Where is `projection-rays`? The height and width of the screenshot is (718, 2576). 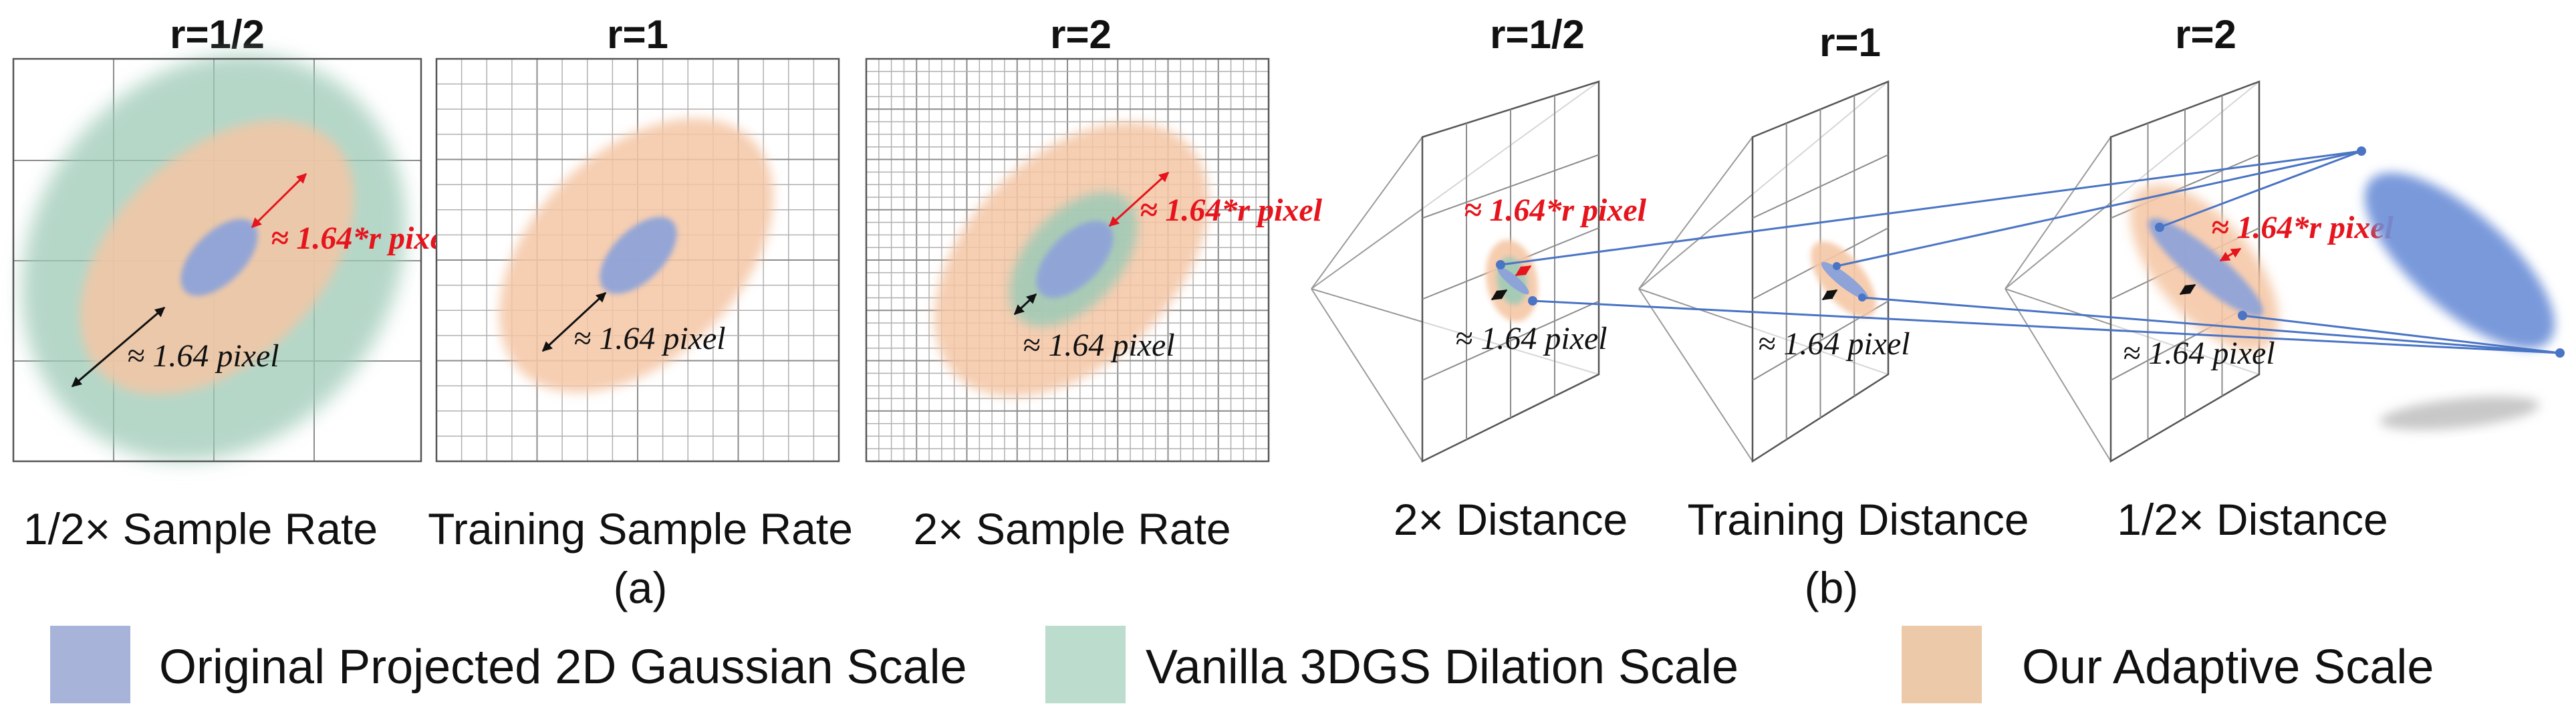
projection-rays is located at coordinates (2030, 252).